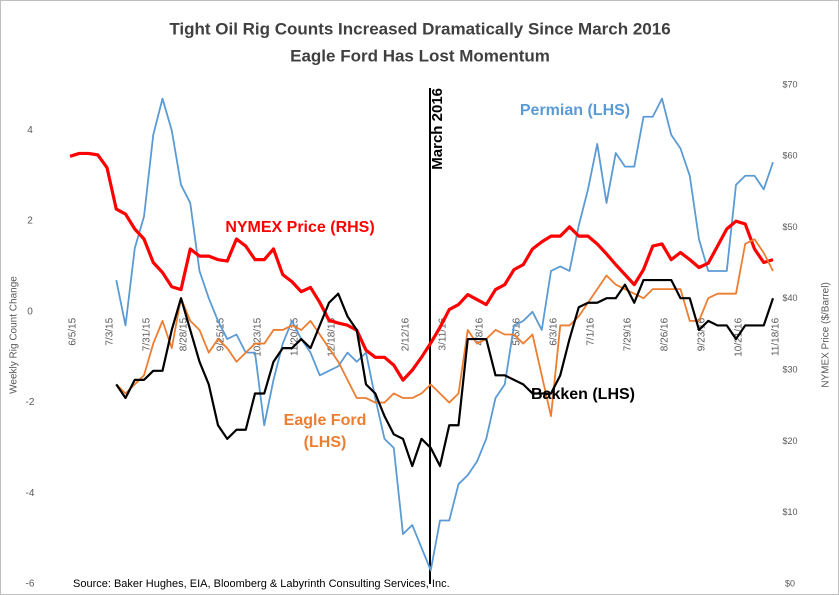 The height and width of the screenshot is (595, 839). I want to click on x-tick-label: 8/26/16, so click(665, 334).